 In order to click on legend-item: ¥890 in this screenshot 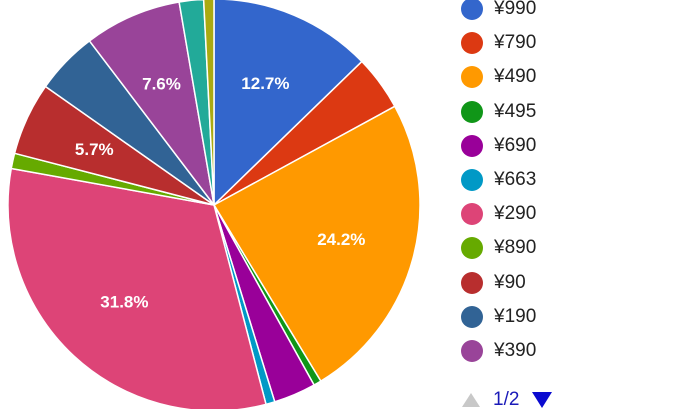, I will do `click(498, 248)`.